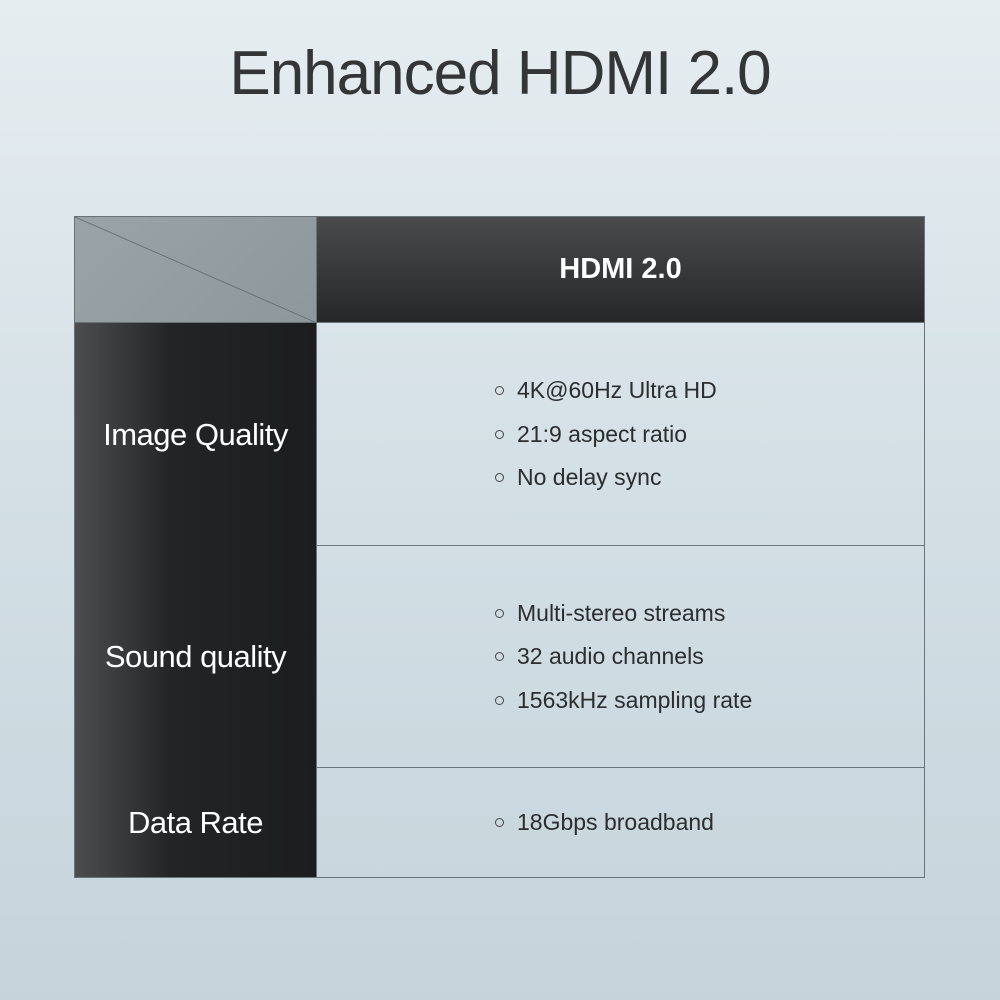 The height and width of the screenshot is (1000, 1000). What do you see at coordinates (635, 699) in the screenshot?
I see `item-text: 1563kHz sampling rate` at bounding box center [635, 699].